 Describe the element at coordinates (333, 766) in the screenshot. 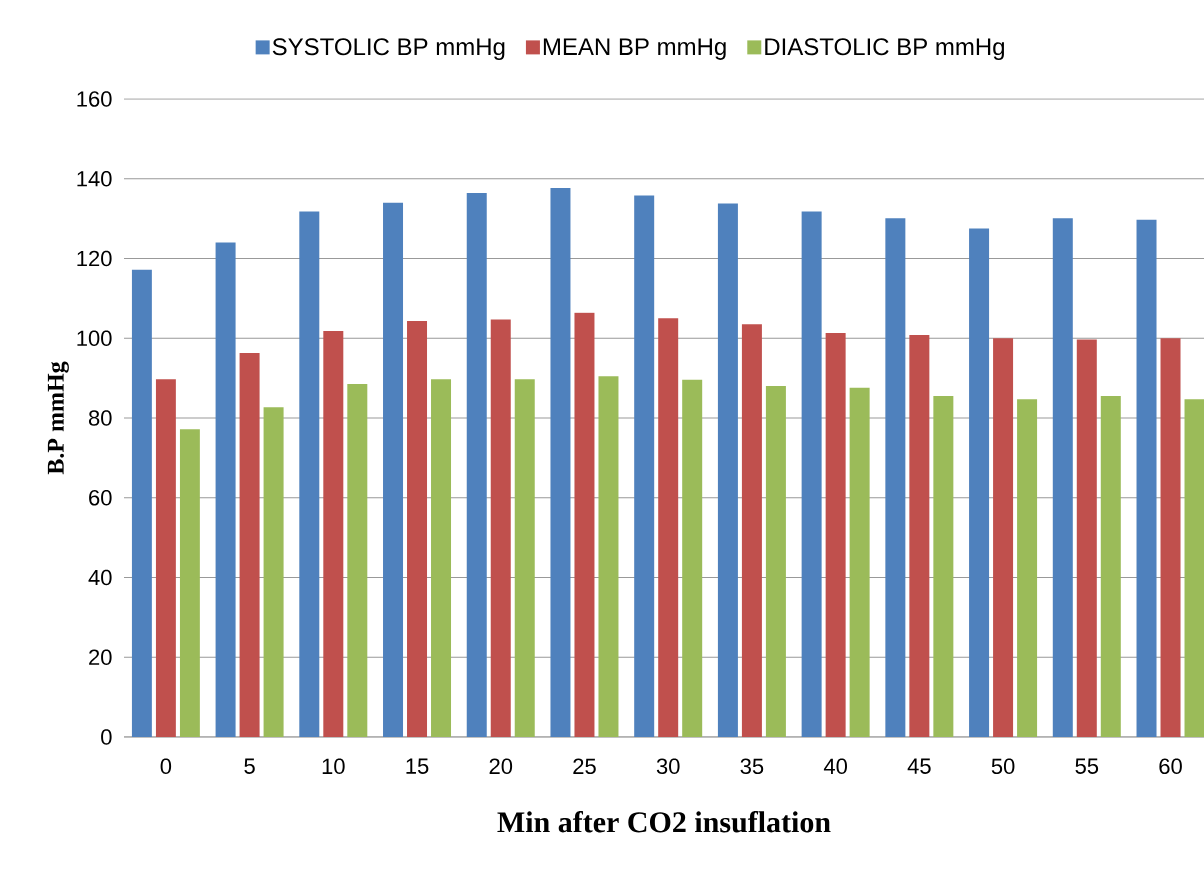

I see `x-tick-label: 10` at that location.